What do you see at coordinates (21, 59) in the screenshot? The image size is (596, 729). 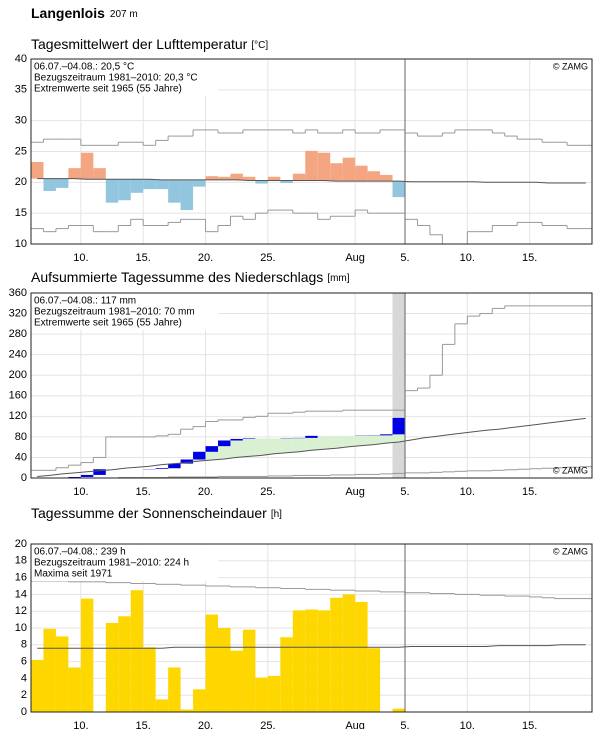 I see `y-tick-label: 40` at bounding box center [21, 59].